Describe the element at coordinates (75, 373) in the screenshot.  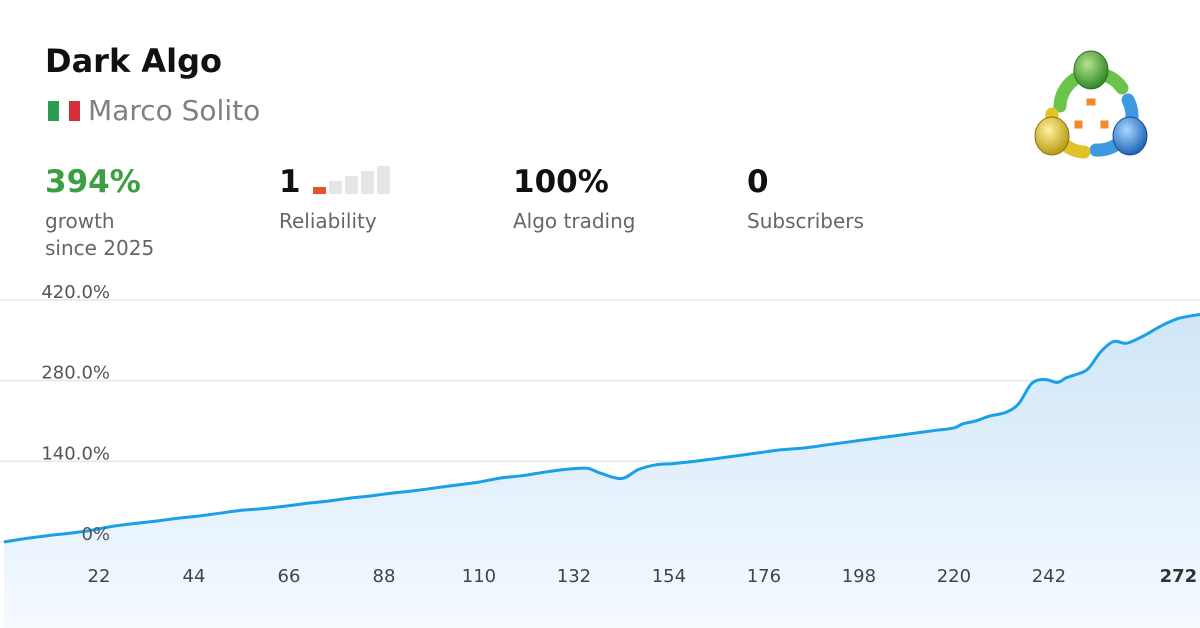
I see `y-tick-label: 280.0%` at that location.